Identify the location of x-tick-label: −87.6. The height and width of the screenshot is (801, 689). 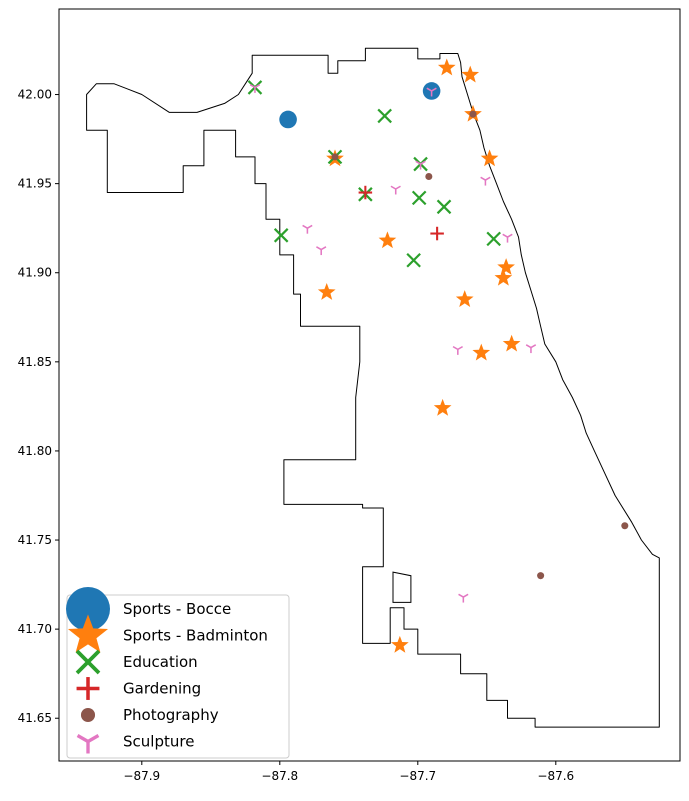
(555, 776).